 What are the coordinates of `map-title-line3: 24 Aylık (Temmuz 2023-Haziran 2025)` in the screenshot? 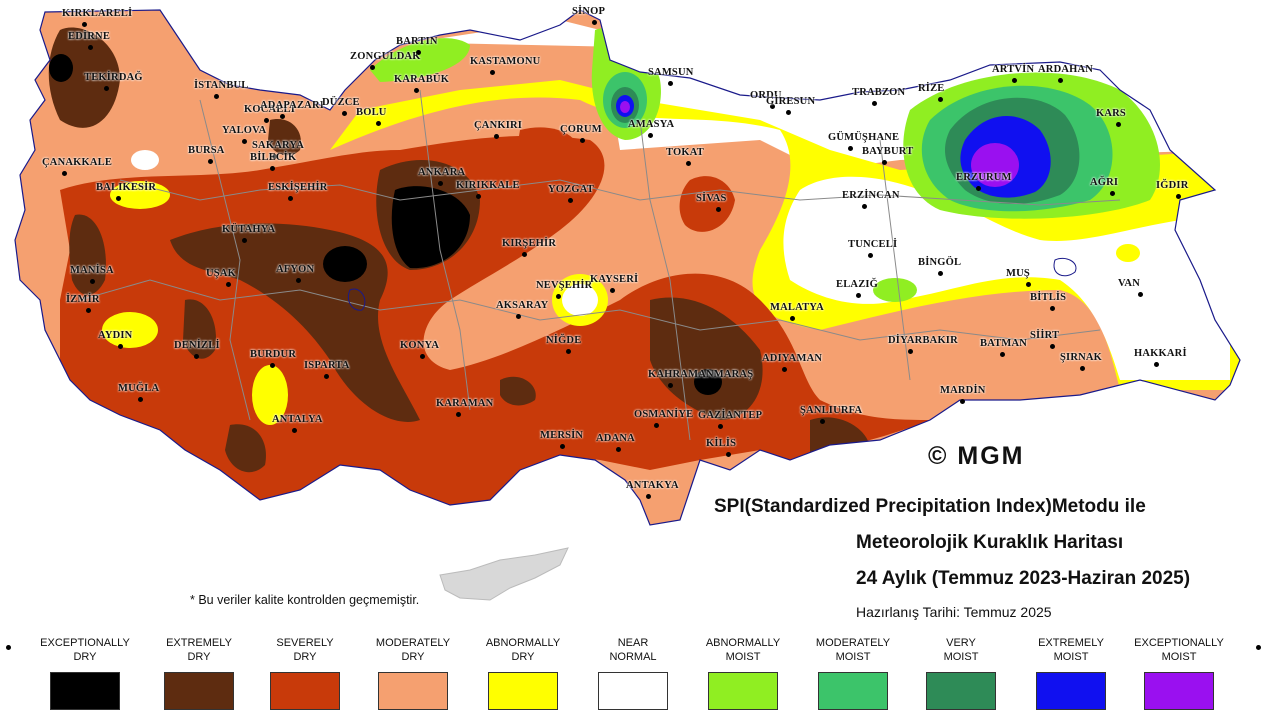 It's located at (1023, 578).